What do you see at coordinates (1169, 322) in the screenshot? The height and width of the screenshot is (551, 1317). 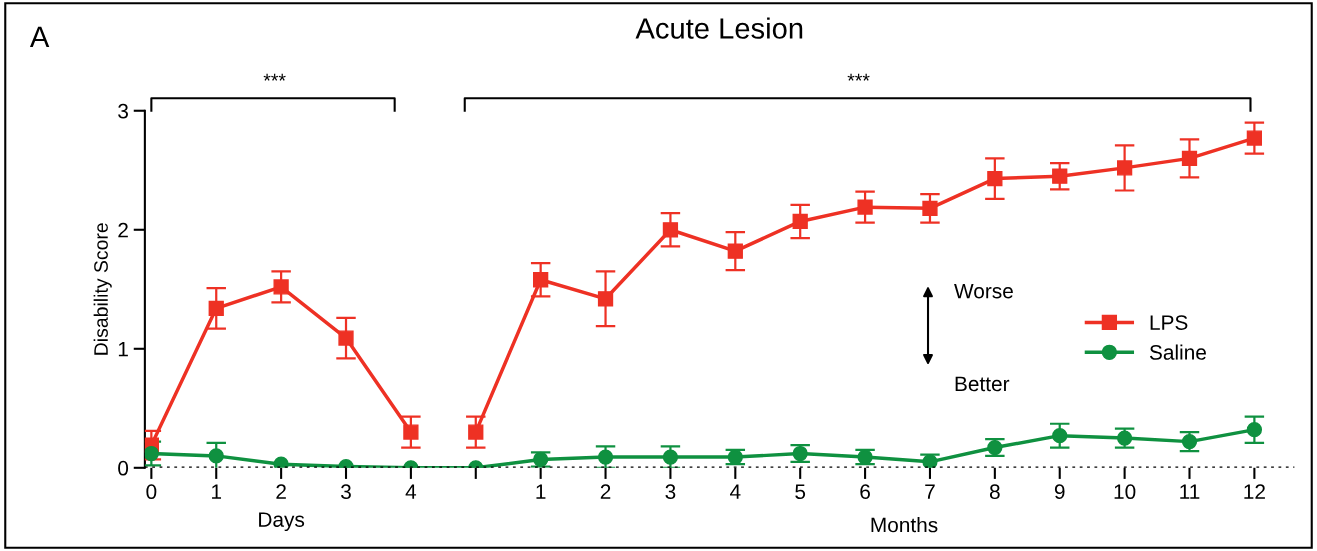 I see `legend-label: LPS` at bounding box center [1169, 322].